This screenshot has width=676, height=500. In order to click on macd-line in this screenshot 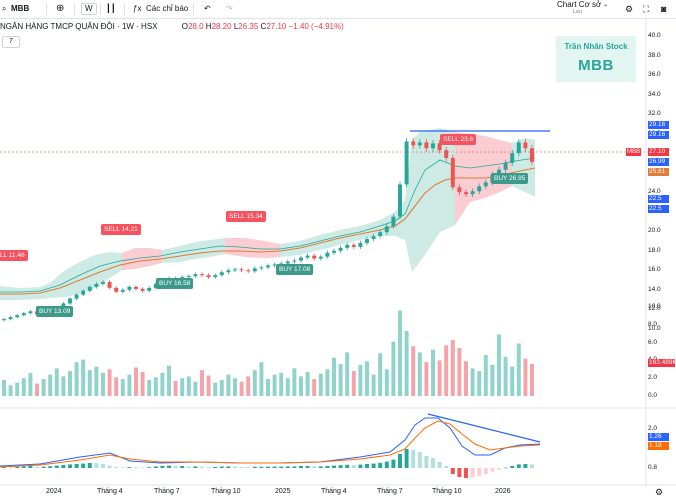, I will do `click(270, 442)`.